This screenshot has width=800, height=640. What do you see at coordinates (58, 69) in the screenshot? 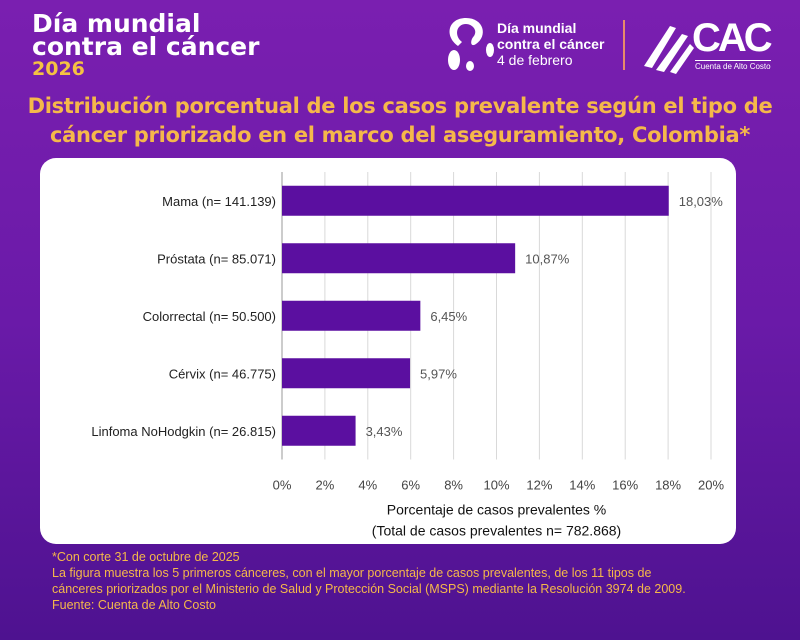
I see `brand-year: 2026` at bounding box center [58, 69].